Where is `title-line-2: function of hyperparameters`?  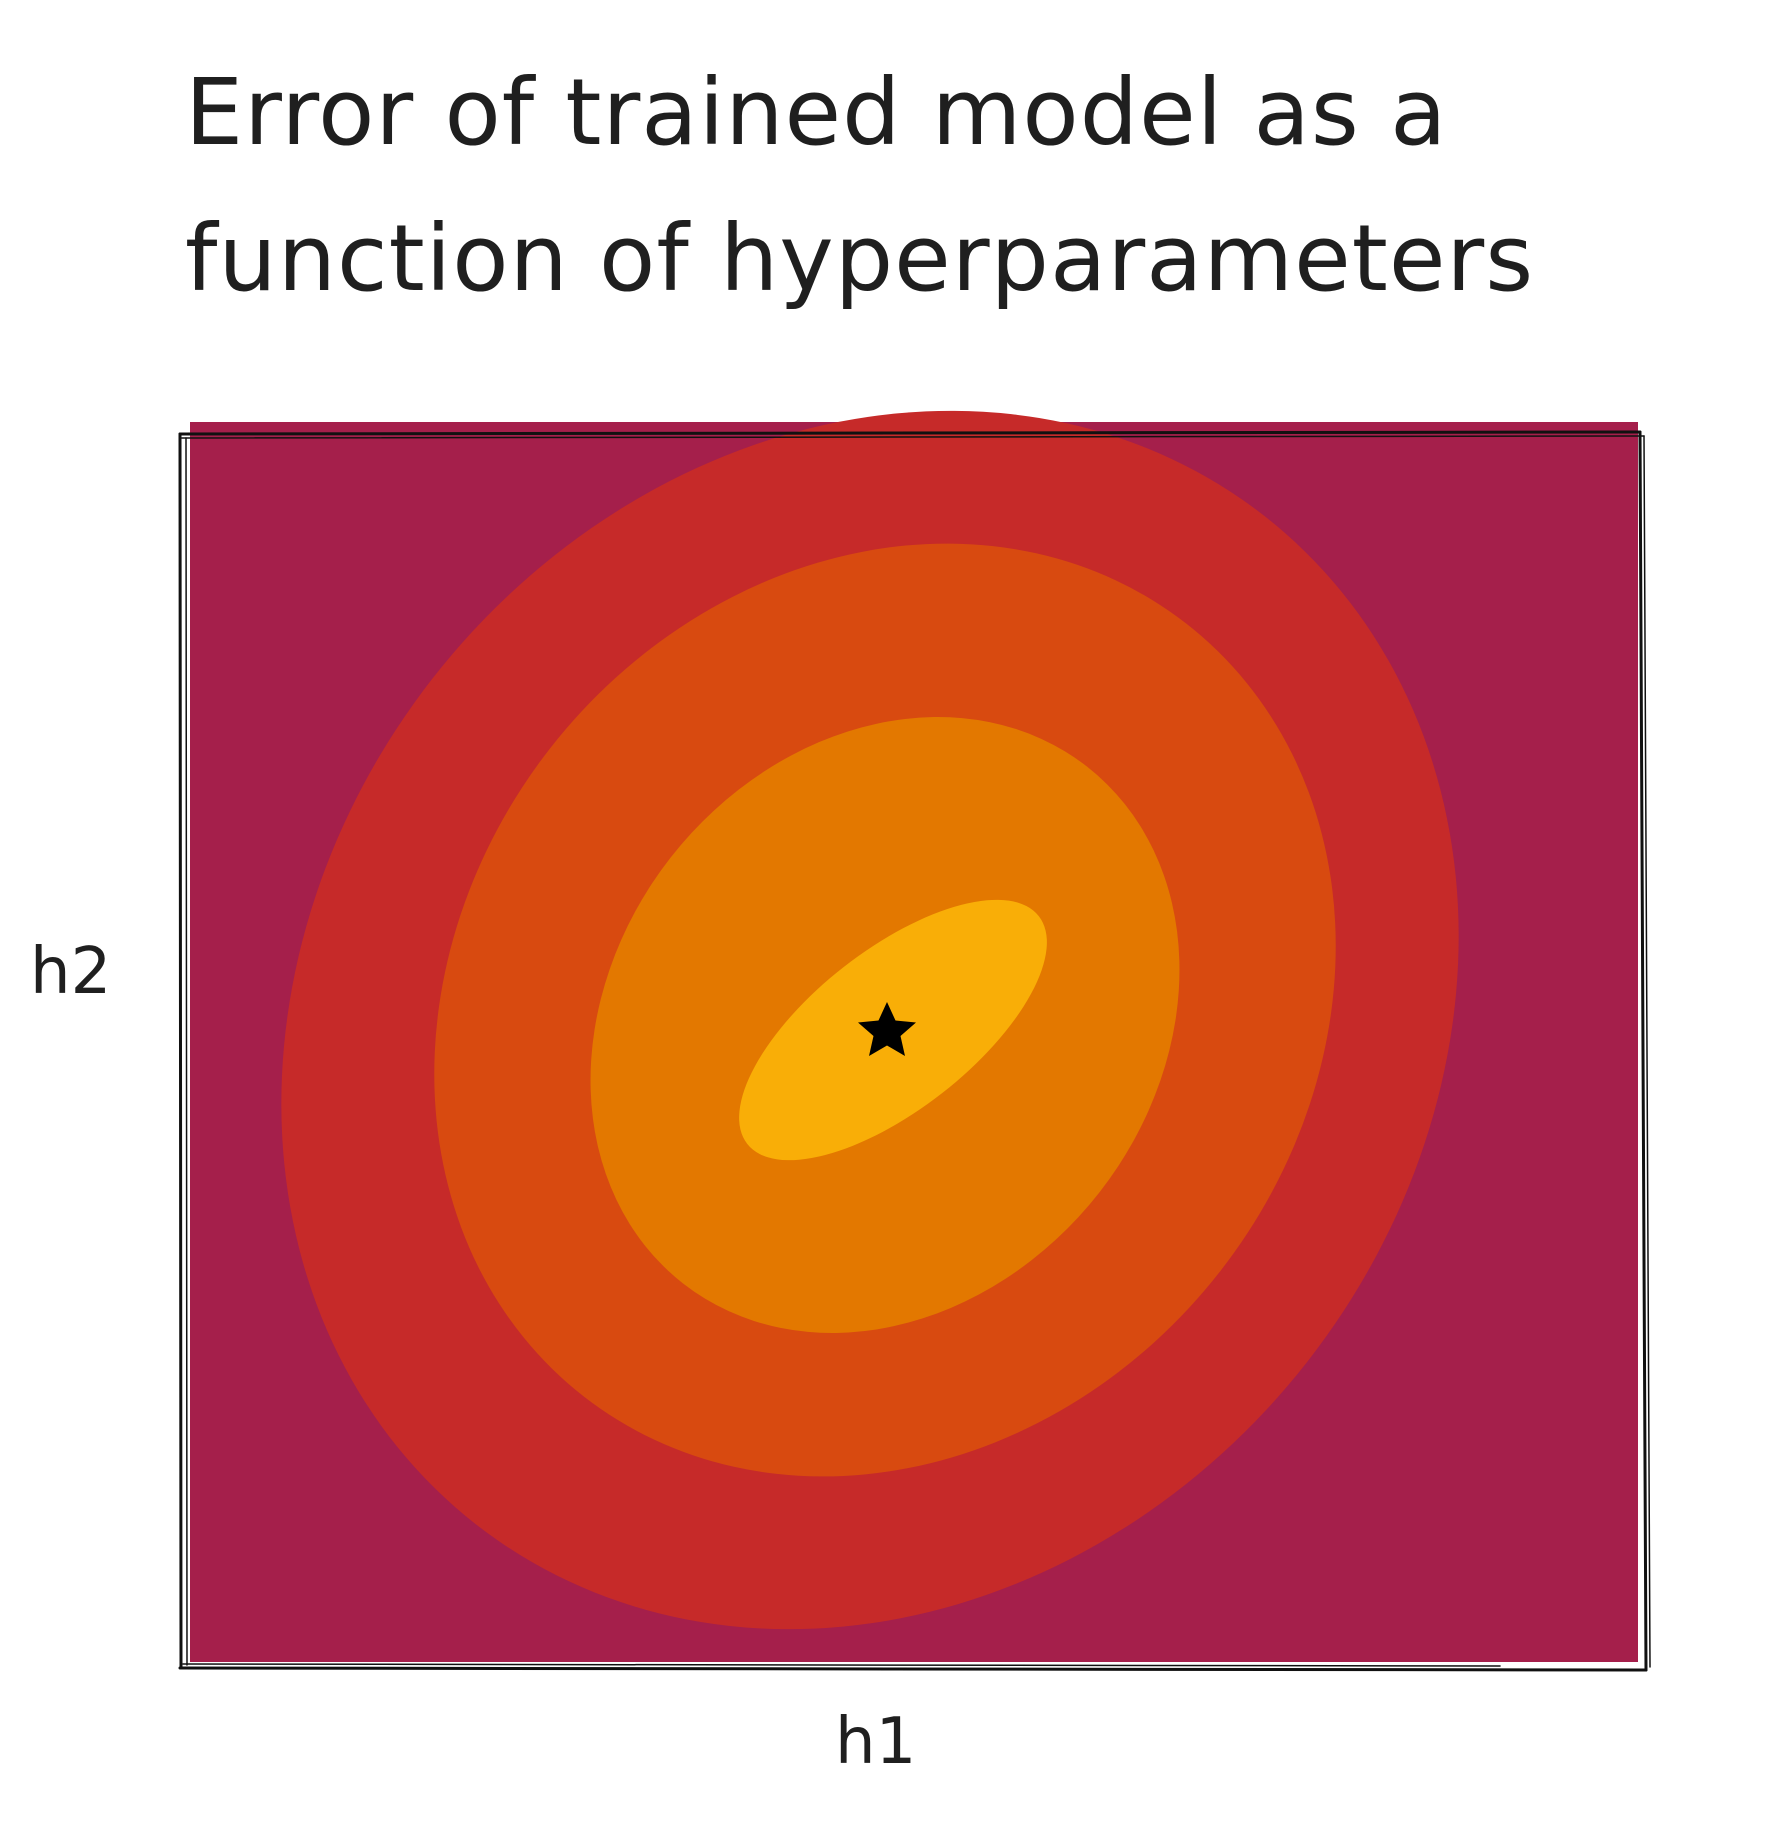
title-line-2: function of hyperparameters is located at coordinates (860, 258).